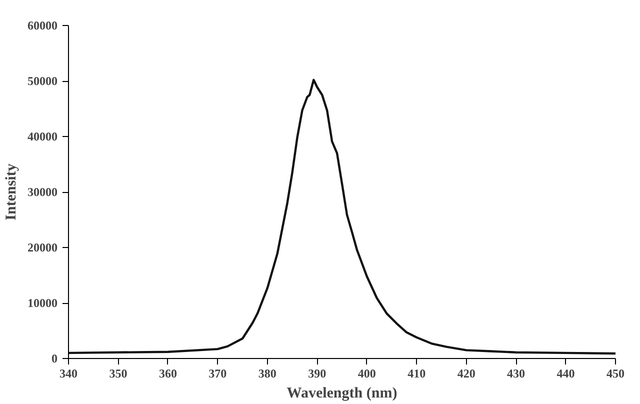 The image size is (640, 404). What do you see at coordinates (118, 373) in the screenshot?
I see `x-tick-label: 350` at bounding box center [118, 373].